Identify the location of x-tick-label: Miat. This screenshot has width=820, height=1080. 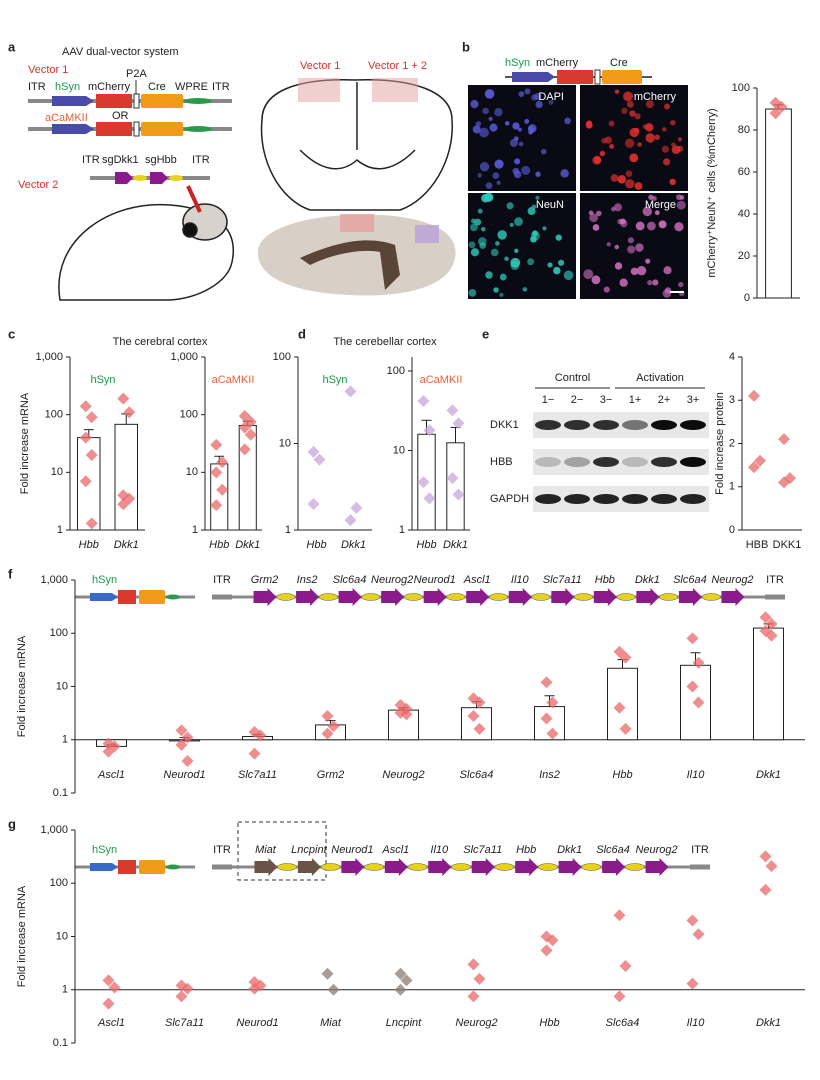
(331, 1023).